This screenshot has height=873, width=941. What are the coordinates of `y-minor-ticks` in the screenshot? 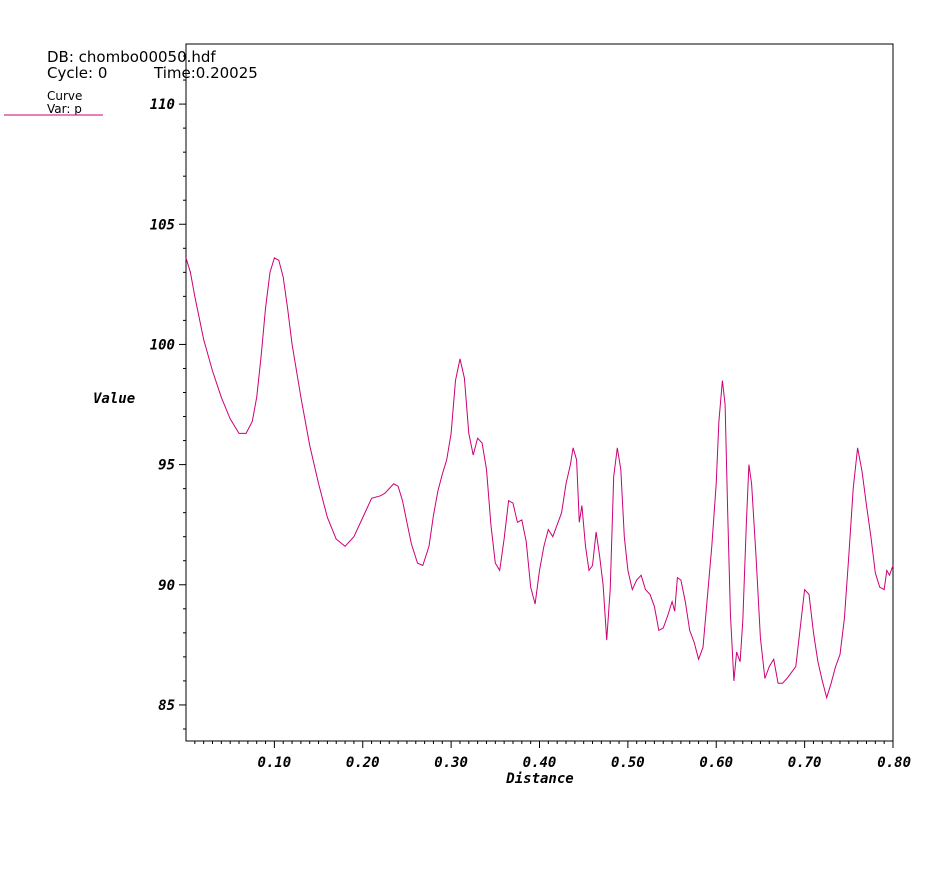 It's located at (184, 392).